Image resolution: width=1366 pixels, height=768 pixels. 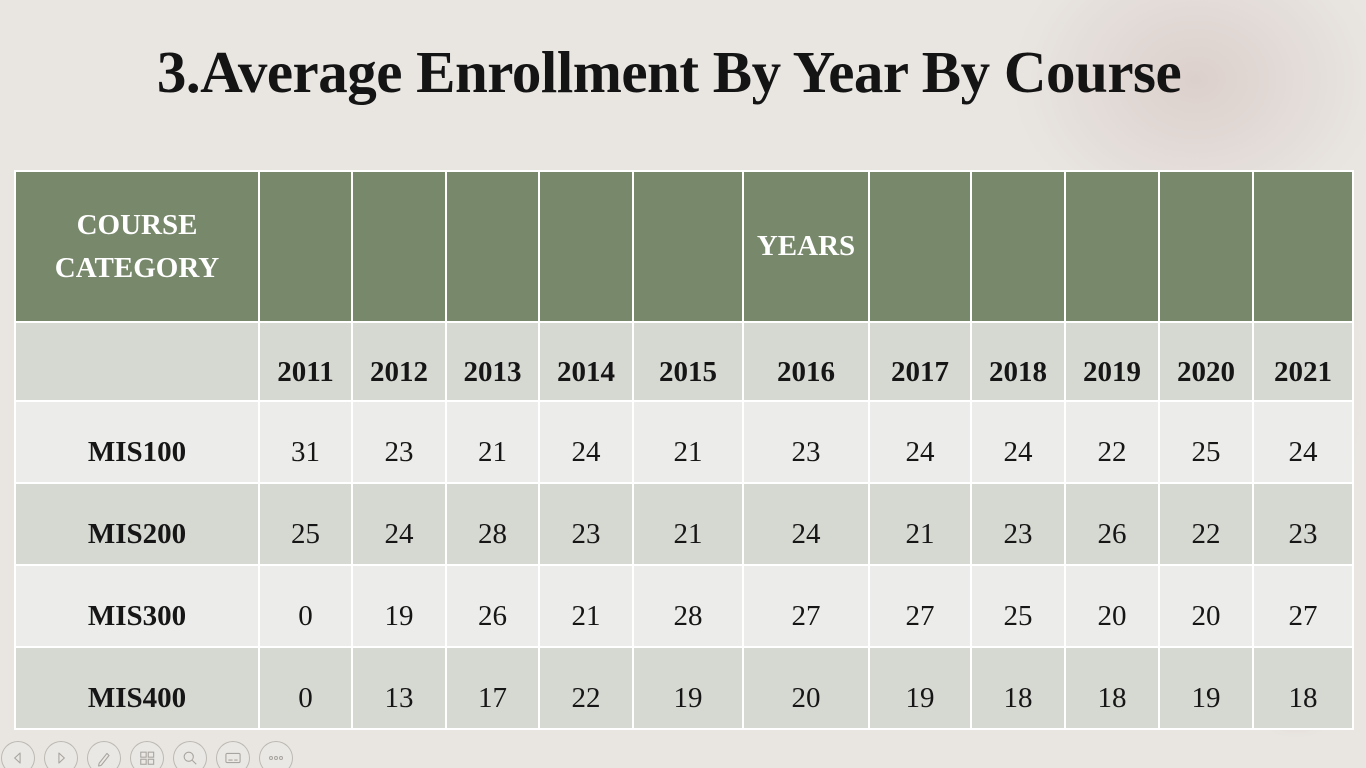 I want to click on captions-button, so click(x=233, y=754).